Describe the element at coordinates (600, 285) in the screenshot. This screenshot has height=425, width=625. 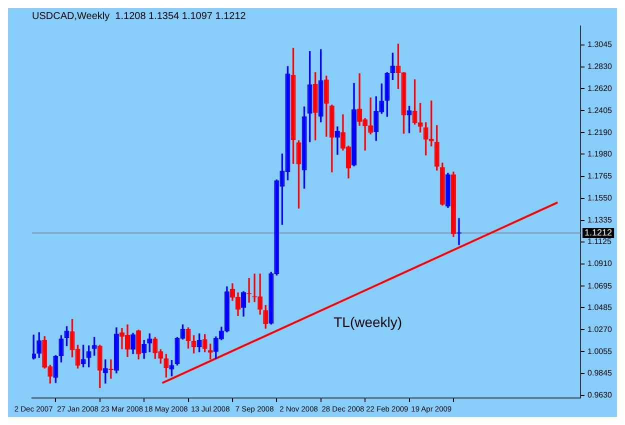
I see `y-tick-label: 1.0695` at that location.